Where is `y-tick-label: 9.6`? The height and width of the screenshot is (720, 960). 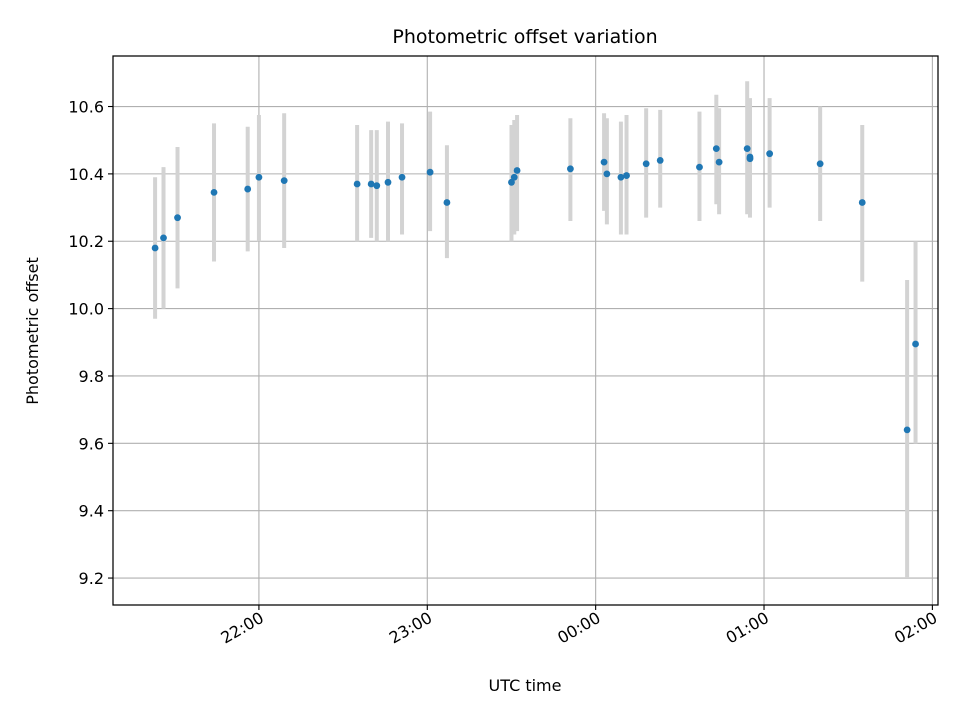
y-tick-label: 9.6 is located at coordinates (91, 443).